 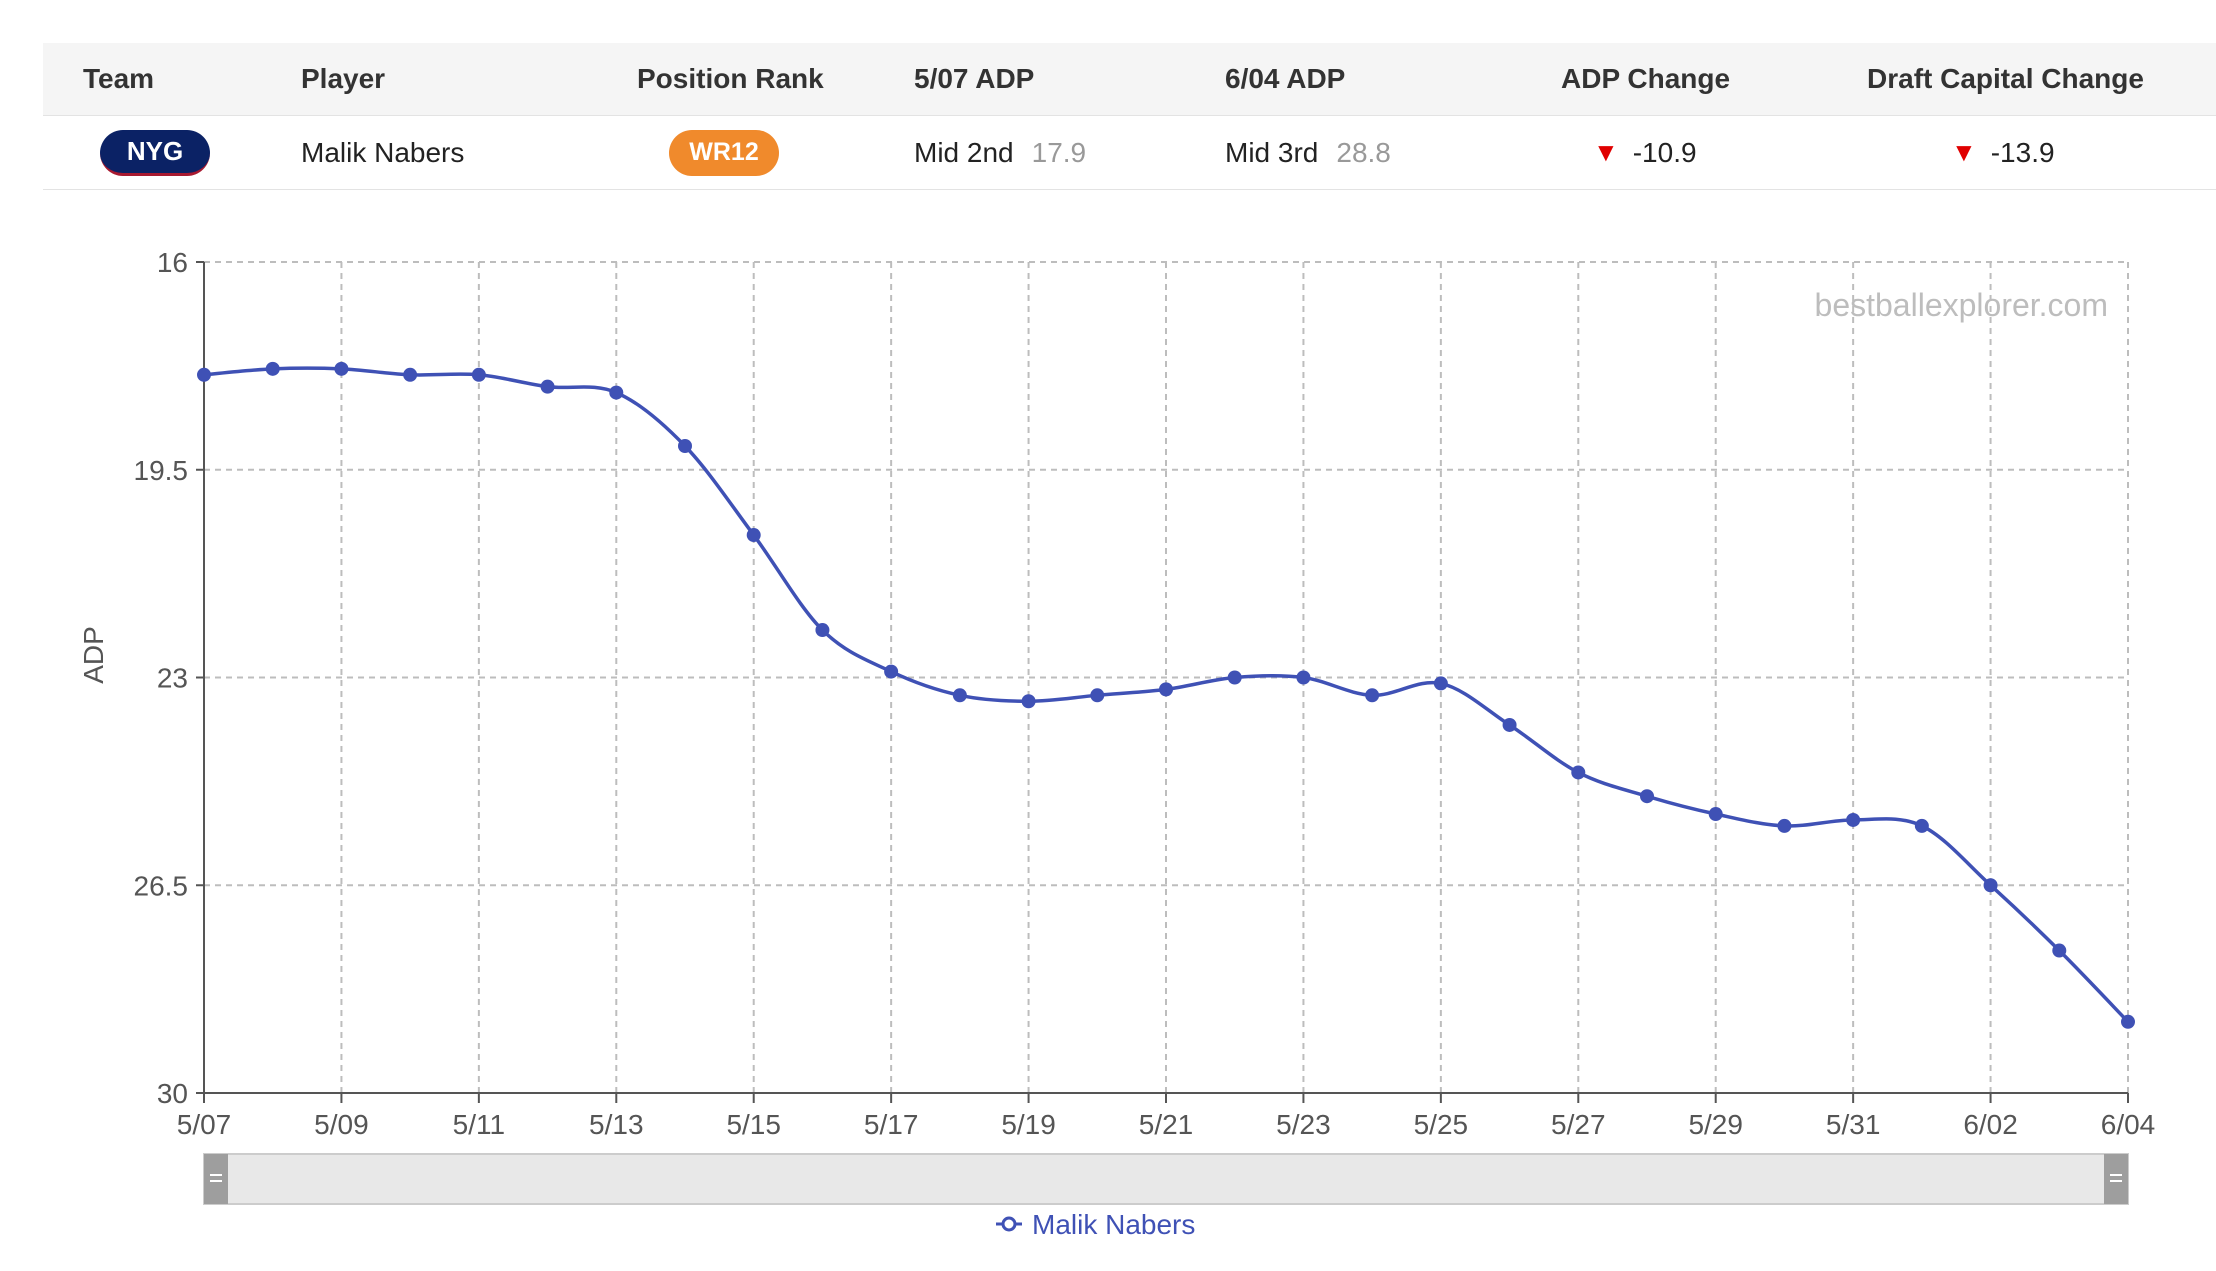 I want to click on x-tick-label: 5/15, so click(x=753, y=1124).